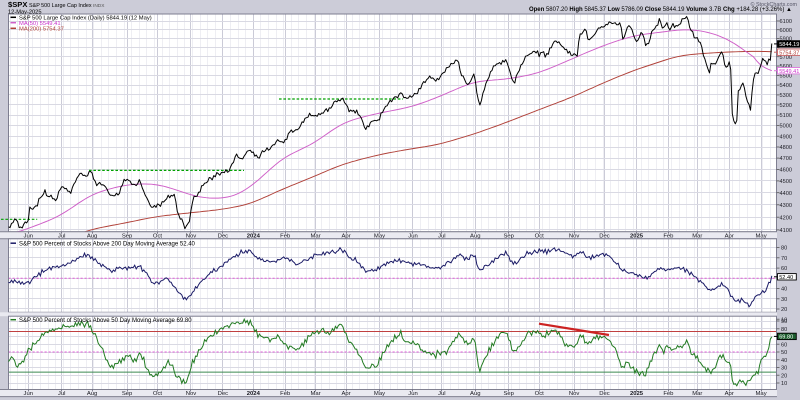 This screenshot has width=800, height=400. Describe the element at coordinates (784, 259) in the screenshot. I see `svg-text: 70` at that location.